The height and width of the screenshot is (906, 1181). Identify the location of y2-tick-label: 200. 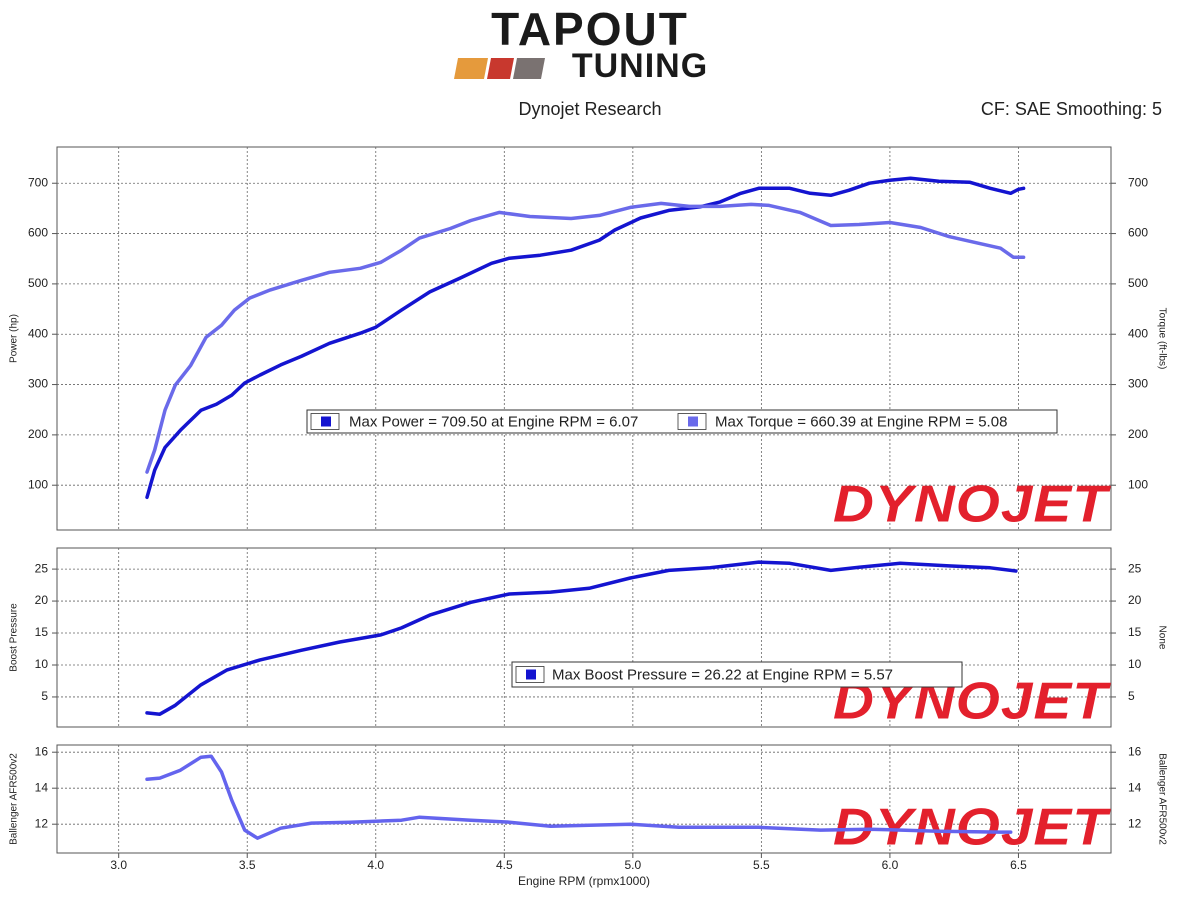
(1138, 434).